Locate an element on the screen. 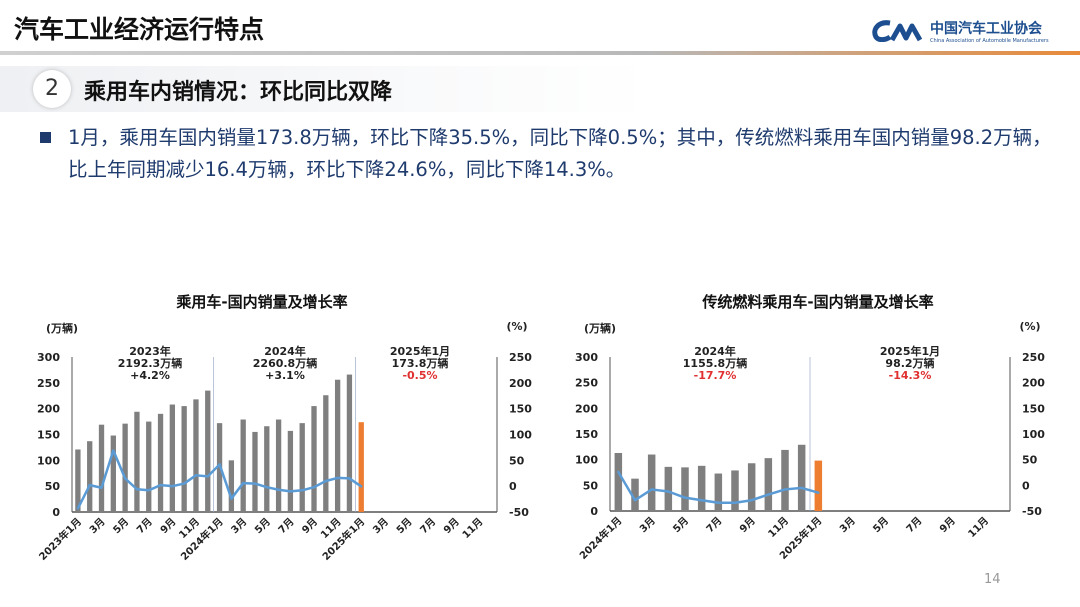  y-tick-right: 50 is located at coordinates (1030, 460).